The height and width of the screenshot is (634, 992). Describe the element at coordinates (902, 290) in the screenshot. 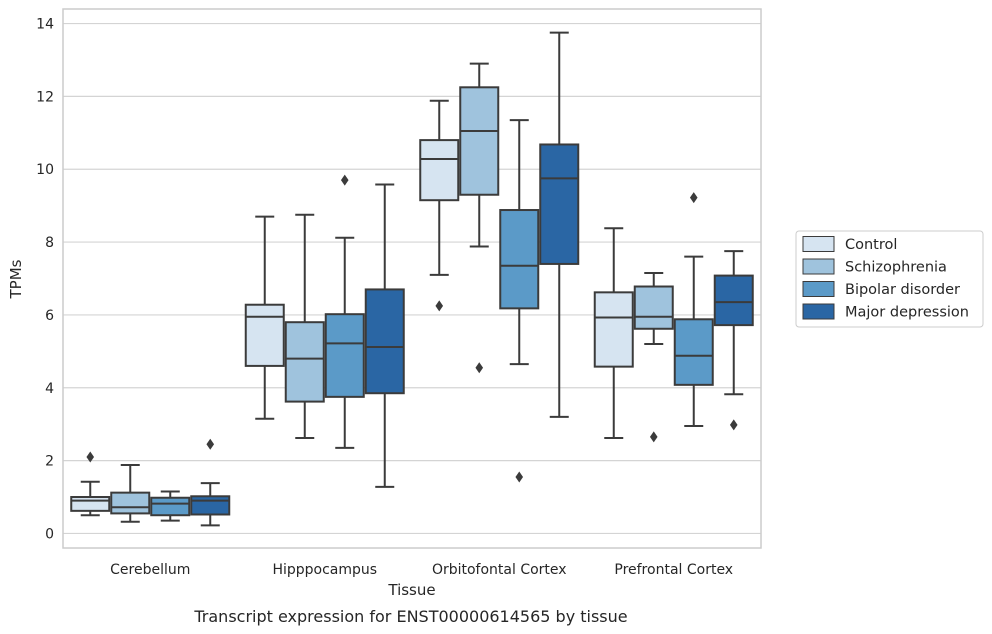

I see `legend-label: Bipolar disorder` at that location.